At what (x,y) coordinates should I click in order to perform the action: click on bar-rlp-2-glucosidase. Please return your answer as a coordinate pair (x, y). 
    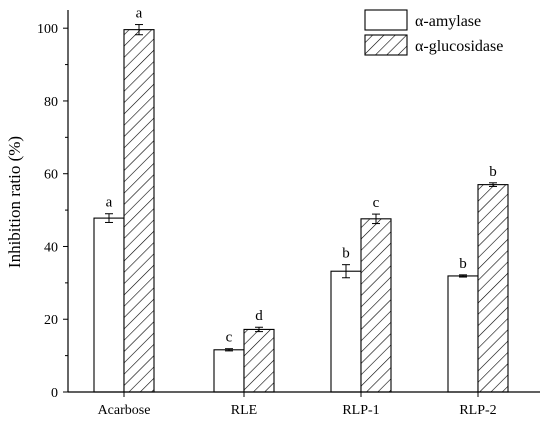
    Looking at the image, I should click on (493, 288).